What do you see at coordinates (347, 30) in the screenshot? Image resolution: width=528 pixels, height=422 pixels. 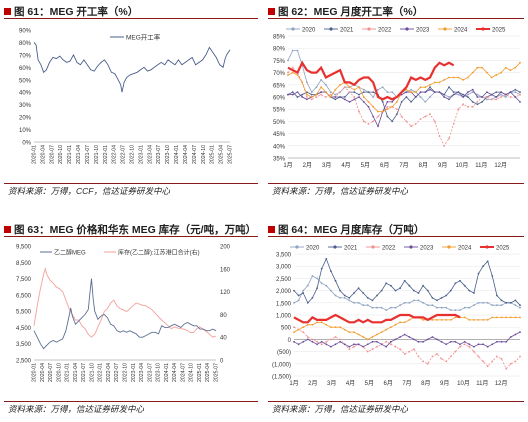 I see `legend-label: 2021` at bounding box center [347, 30].